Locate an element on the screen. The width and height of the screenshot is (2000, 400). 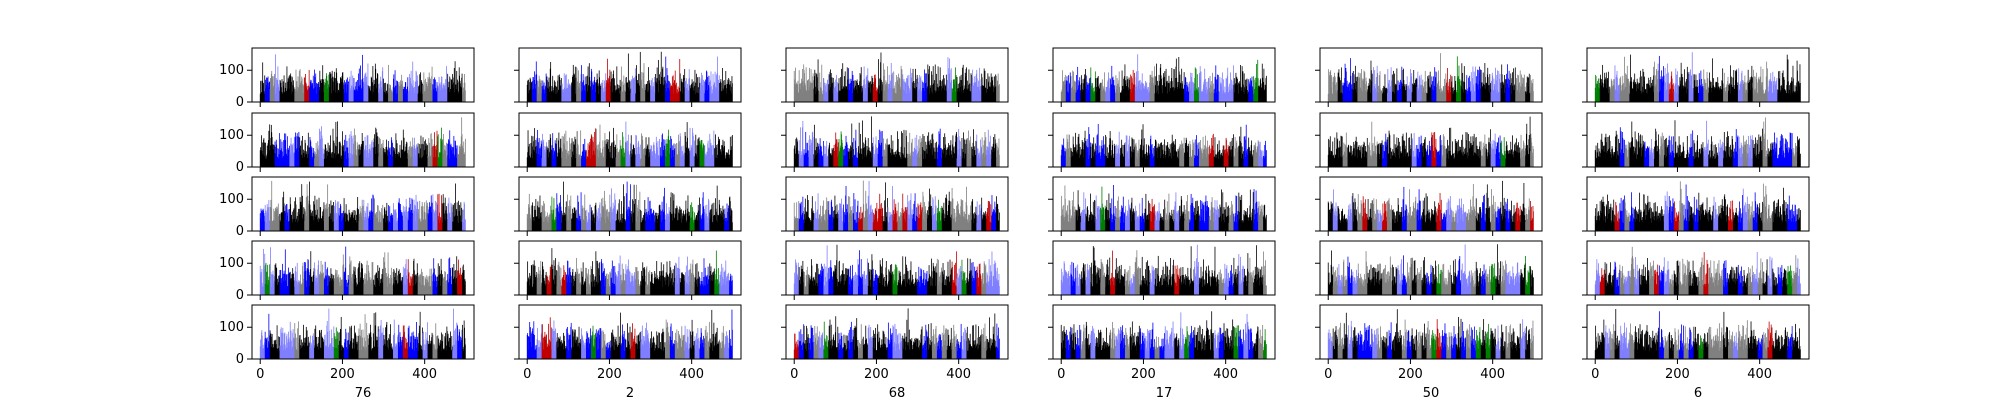
subplot-r1-c3 is located at coordinates (895, 77).